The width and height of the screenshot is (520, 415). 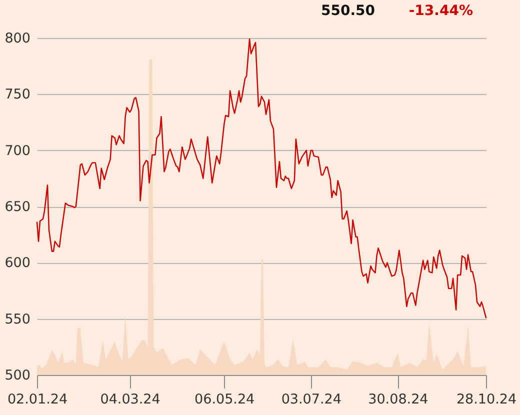 What do you see at coordinates (130, 400) in the screenshot?
I see `x-tick-label: 04.03.24` at bounding box center [130, 400].